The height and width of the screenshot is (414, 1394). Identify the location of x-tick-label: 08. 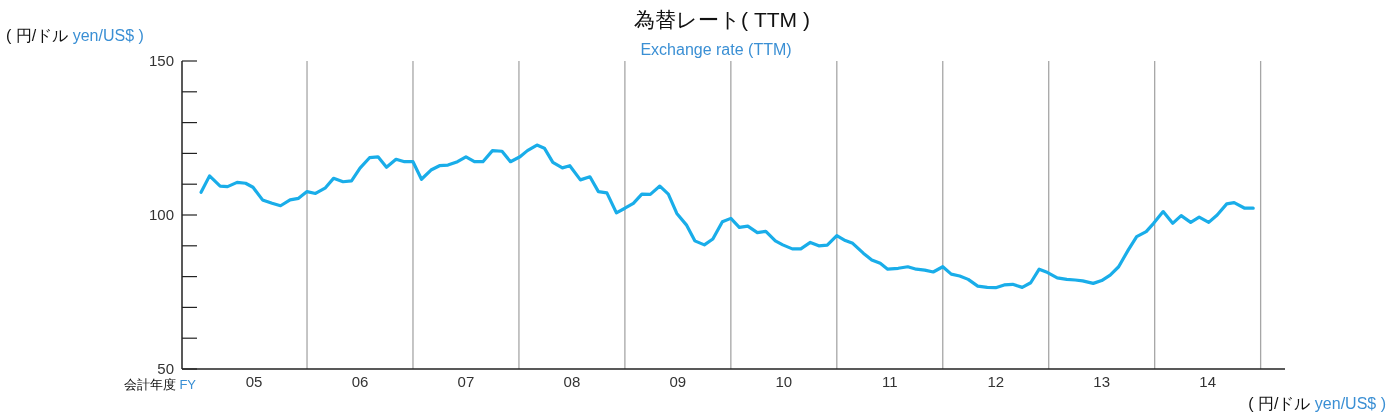
(572, 381).